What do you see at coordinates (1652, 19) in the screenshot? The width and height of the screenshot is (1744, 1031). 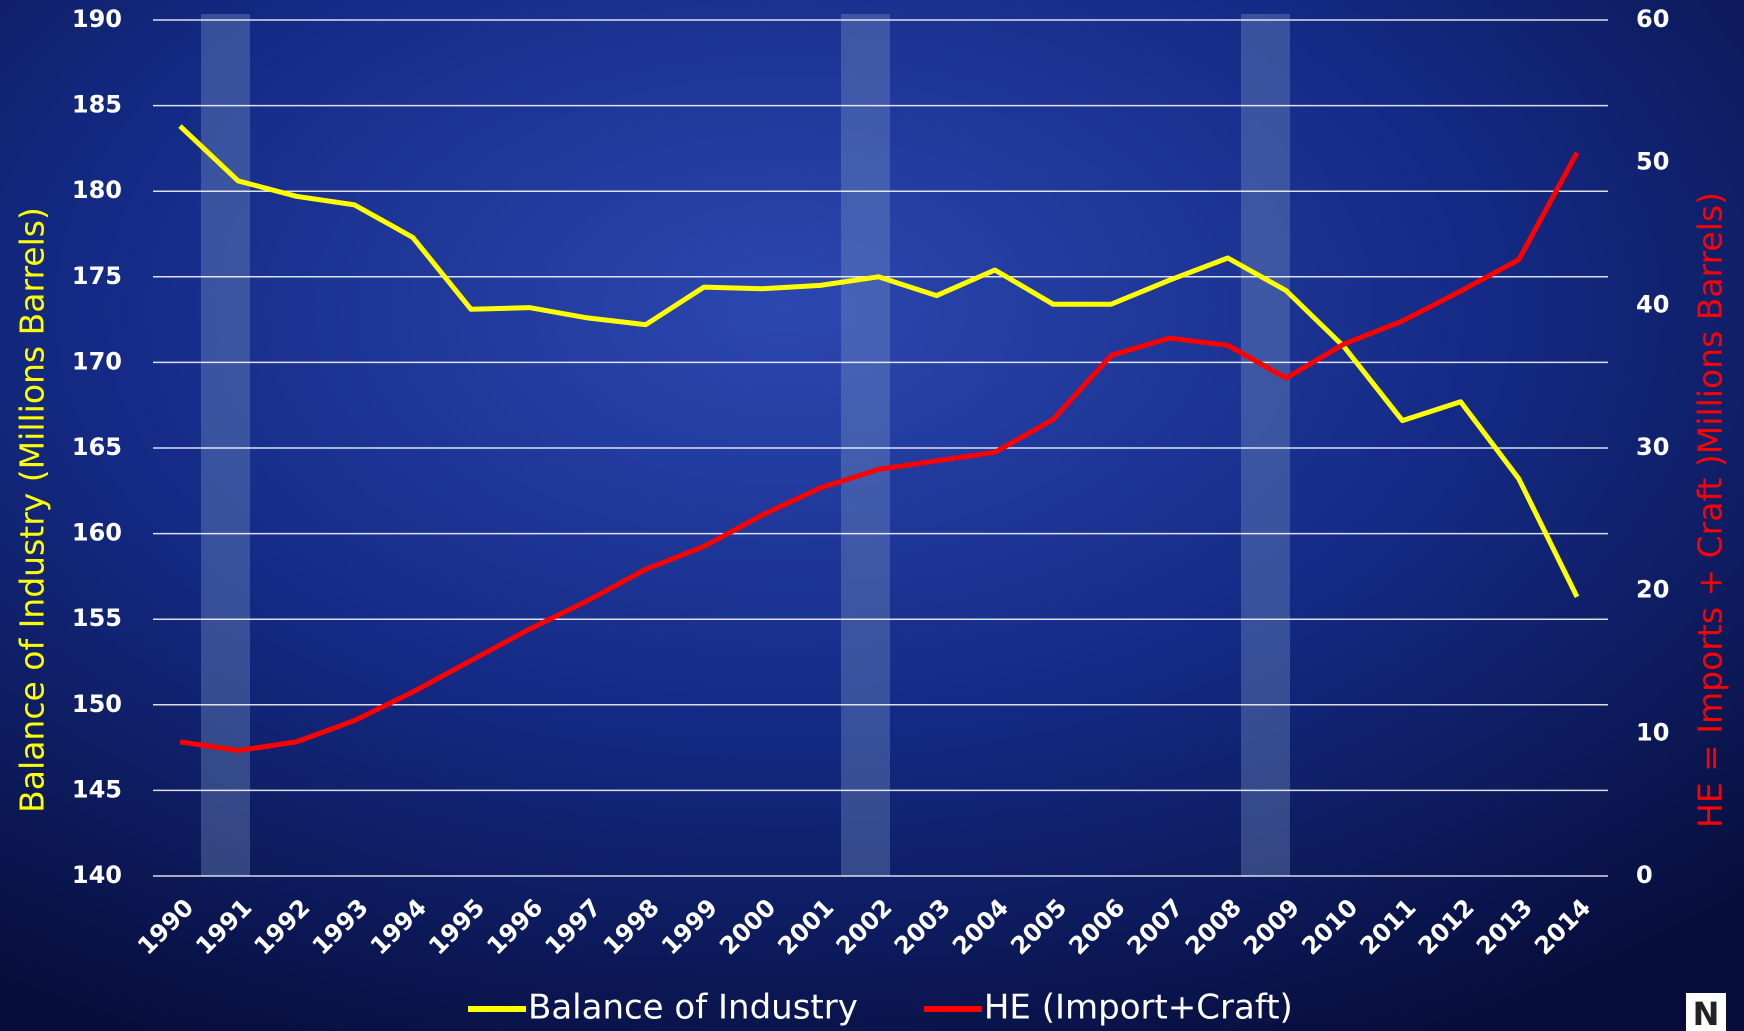 I see `y2-tick-label: 60` at bounding box center [1652, 19].